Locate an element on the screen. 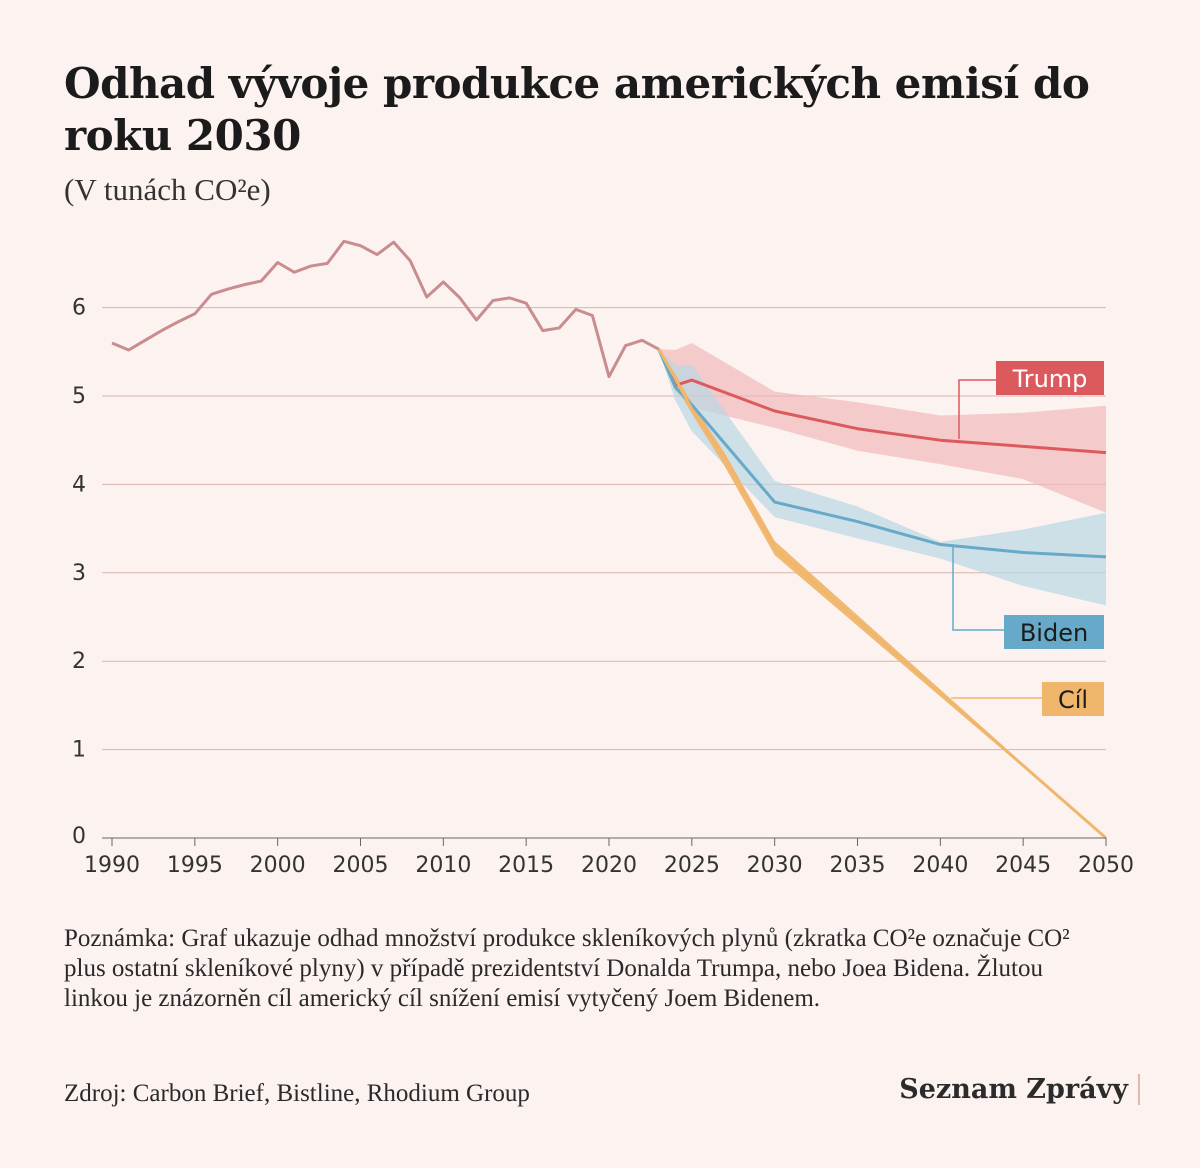 This screenshot has height=1168, width=1200. x-tick-label: 2005 is located at coordinates (361, 865).